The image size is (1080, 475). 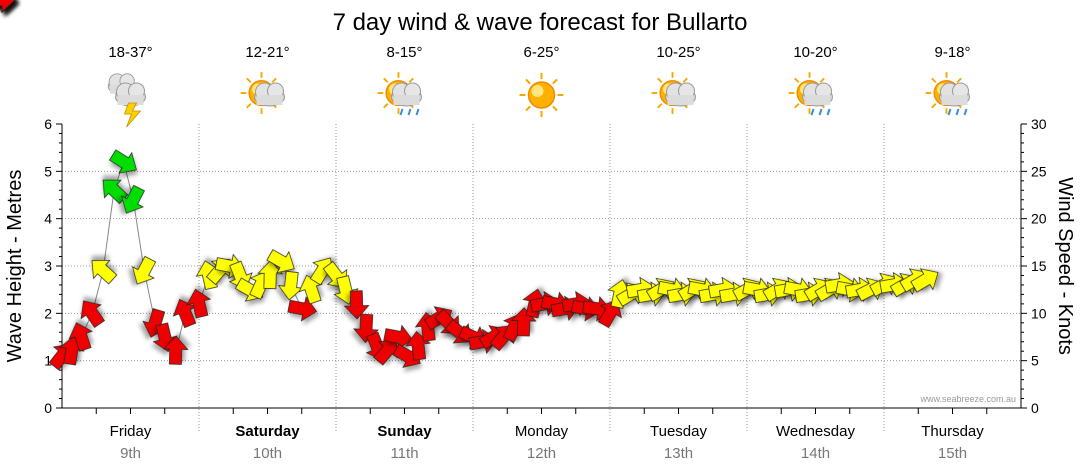 What do you see at coordinates (267, 453) in the screenshot?
I see `day-date: 10th` at bounding box center [267, 453].